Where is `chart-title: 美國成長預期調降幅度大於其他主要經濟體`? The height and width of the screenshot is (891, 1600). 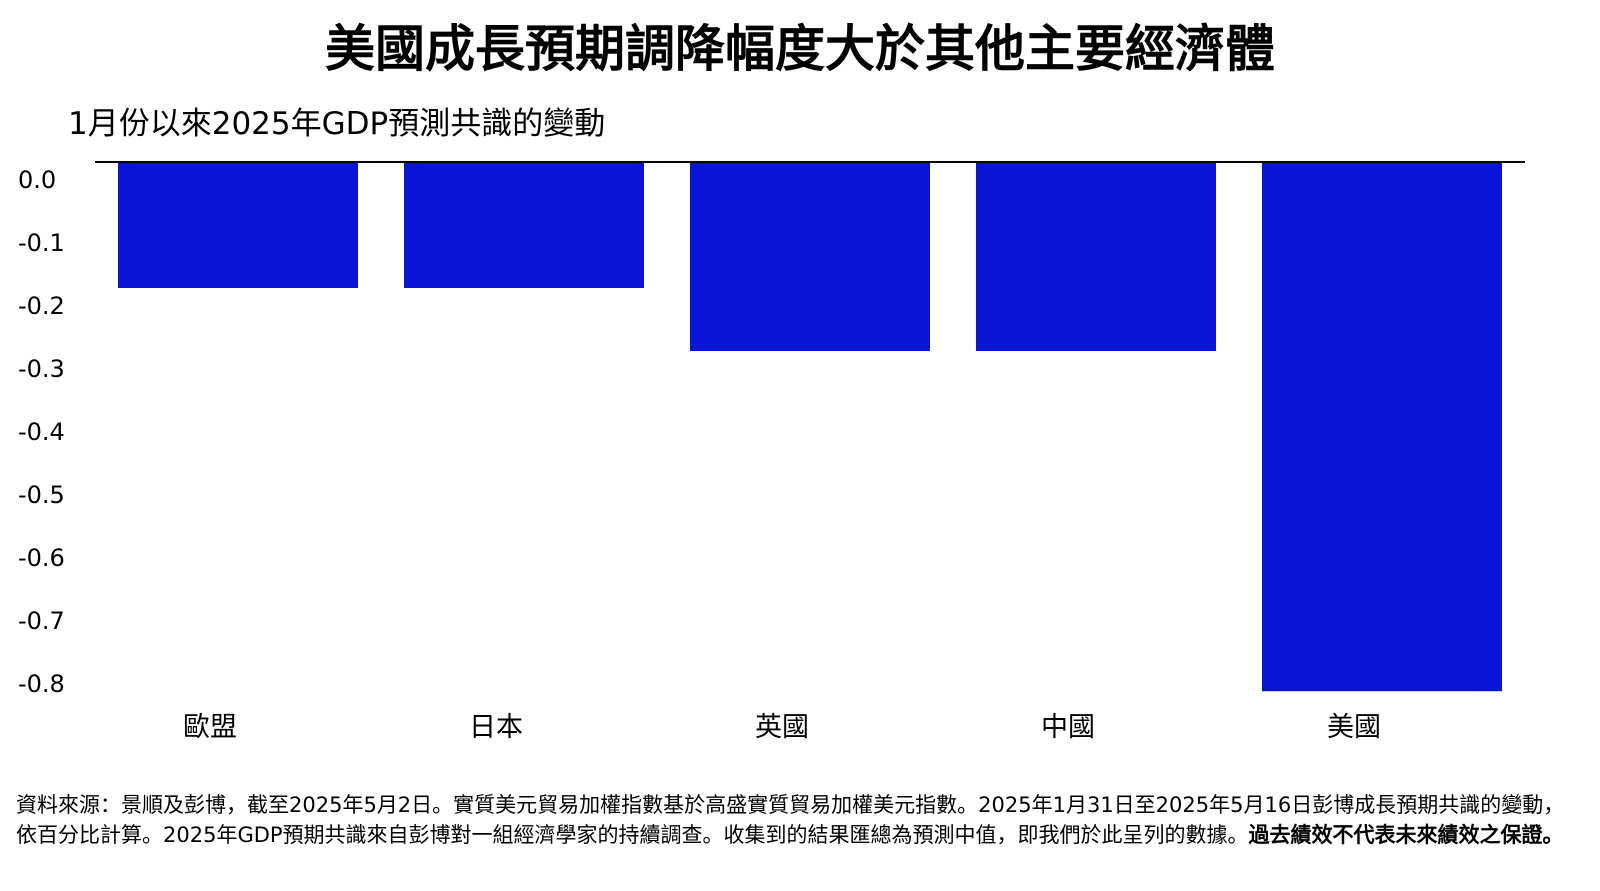 chart-title: 美國成長預期調降幅度大於其他主要經濟體 is located at coordinates (800, 49).